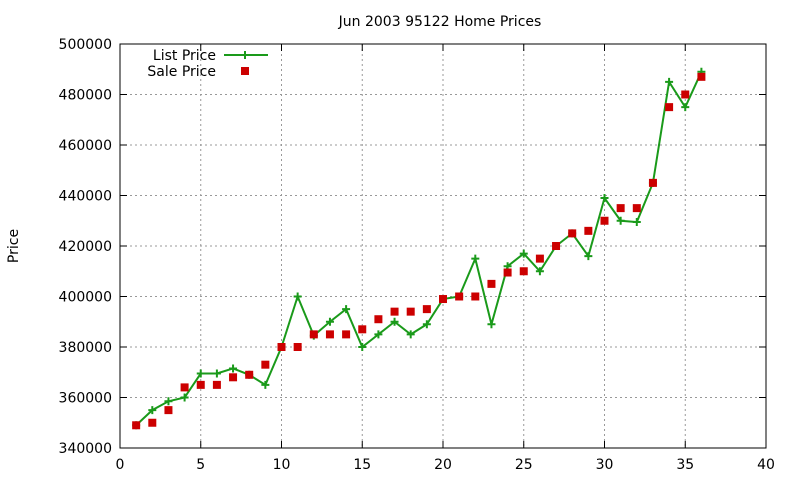 Image resolution: width=800 pixels, height=480 pixels. I want to click on legend-label-sale-price: Sale Price, so click(181, 72).